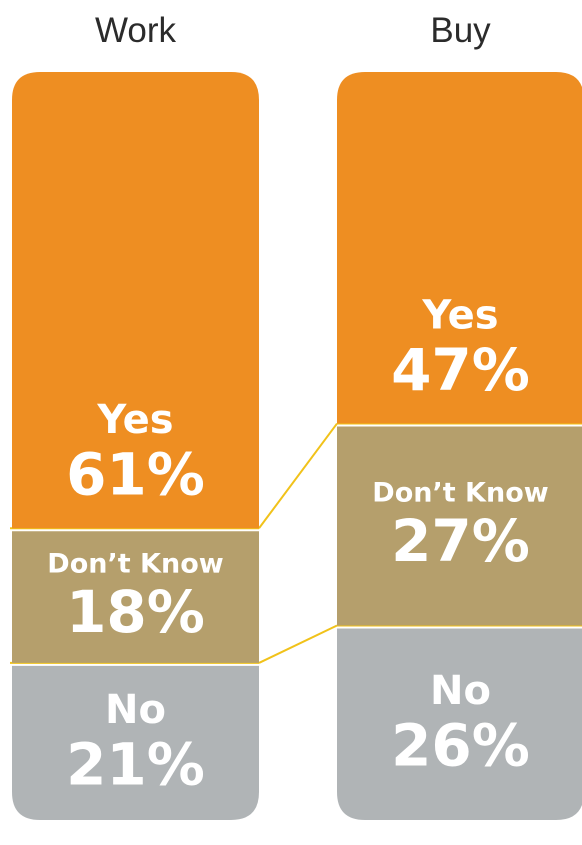 The height and width of the screenshot is (845, 582). Describe the element at coordinates (460, 691) in the screenshot. I see `segment-name-buy-no: No` at that location.